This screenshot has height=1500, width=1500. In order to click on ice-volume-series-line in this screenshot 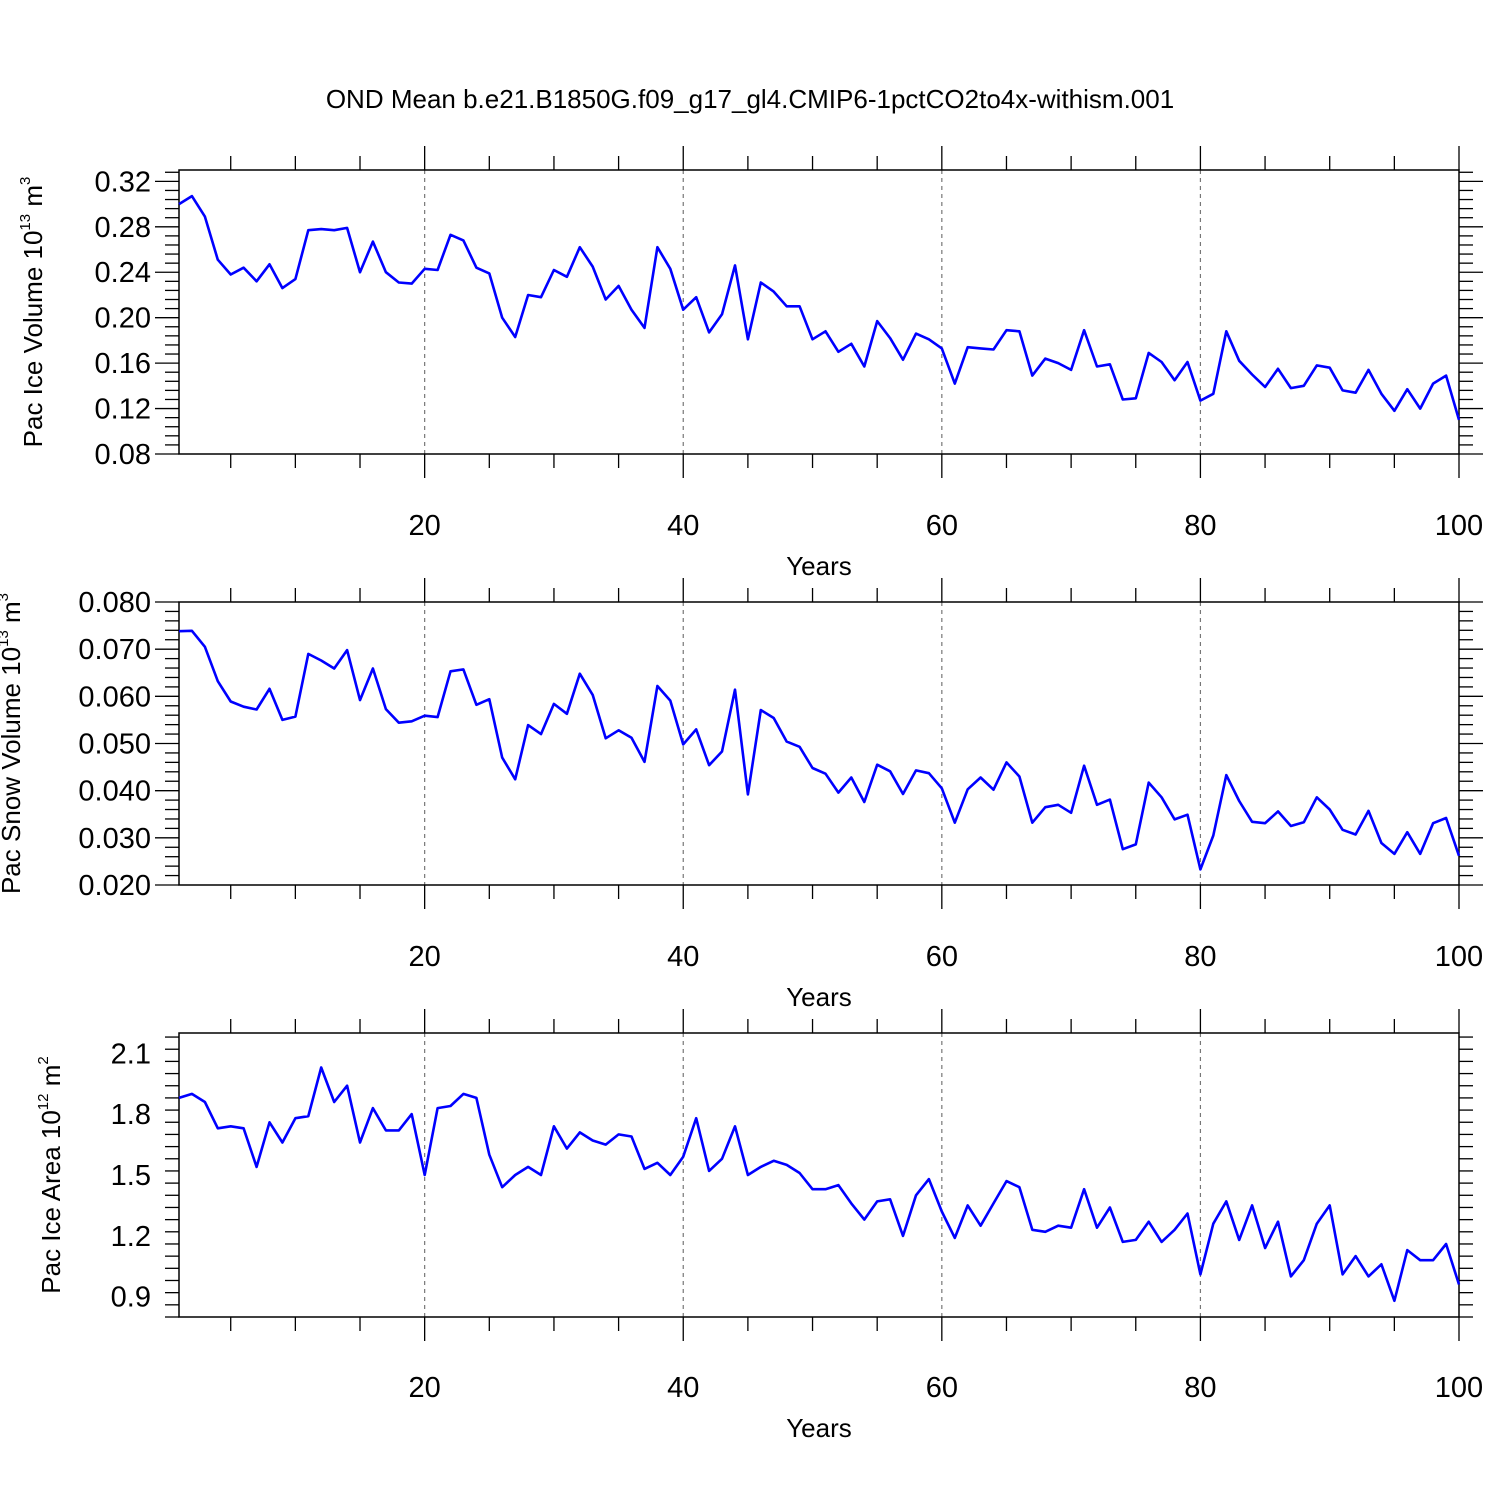, I will do `click(819, 307)`.